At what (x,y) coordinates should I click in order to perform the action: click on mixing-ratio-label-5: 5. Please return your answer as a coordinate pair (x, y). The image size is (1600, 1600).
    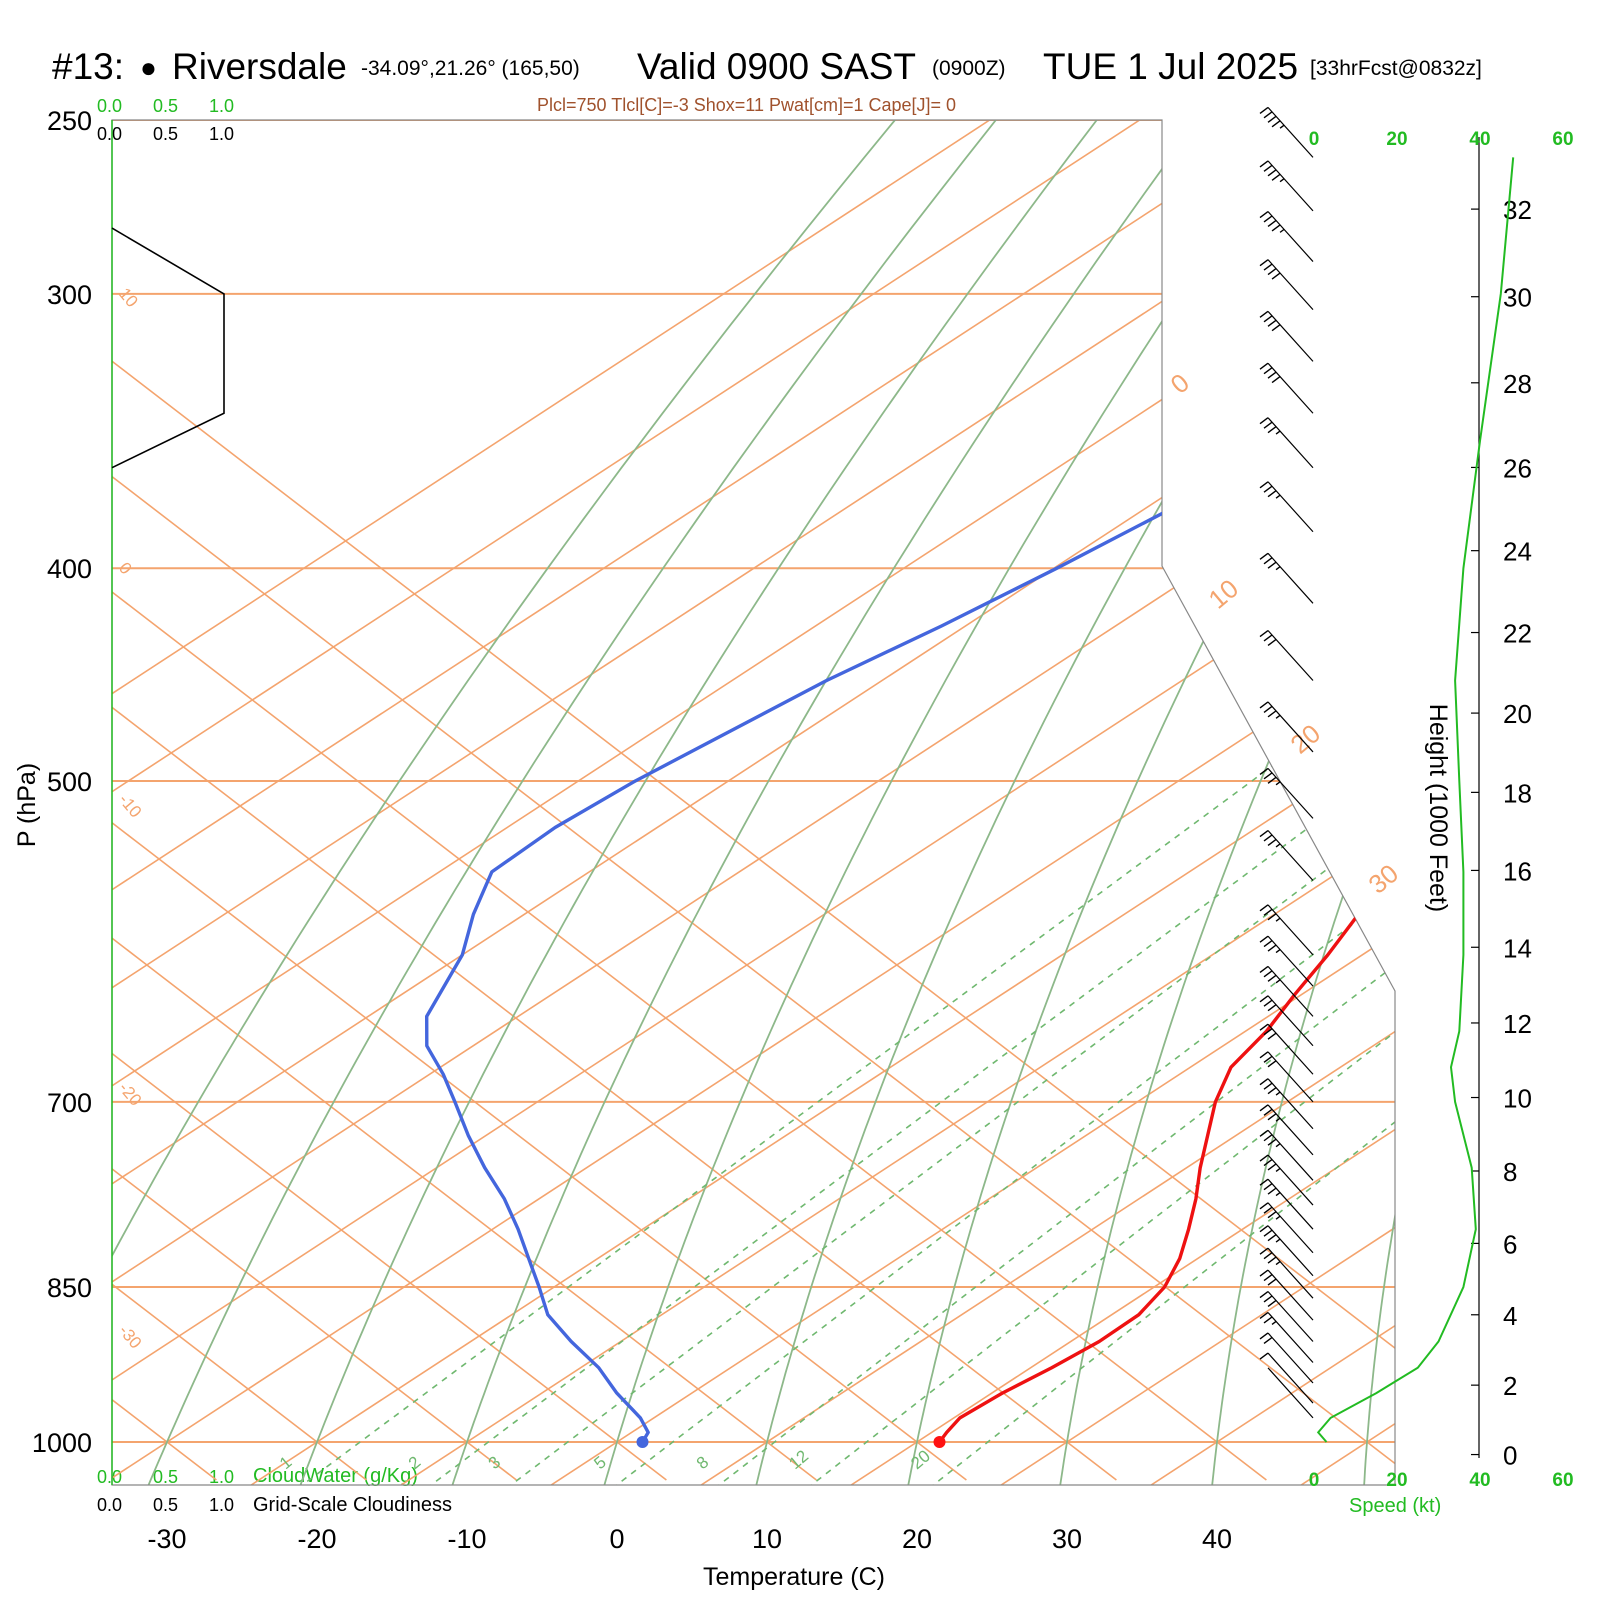
    Looking at the image, I should click on (599, 1462).